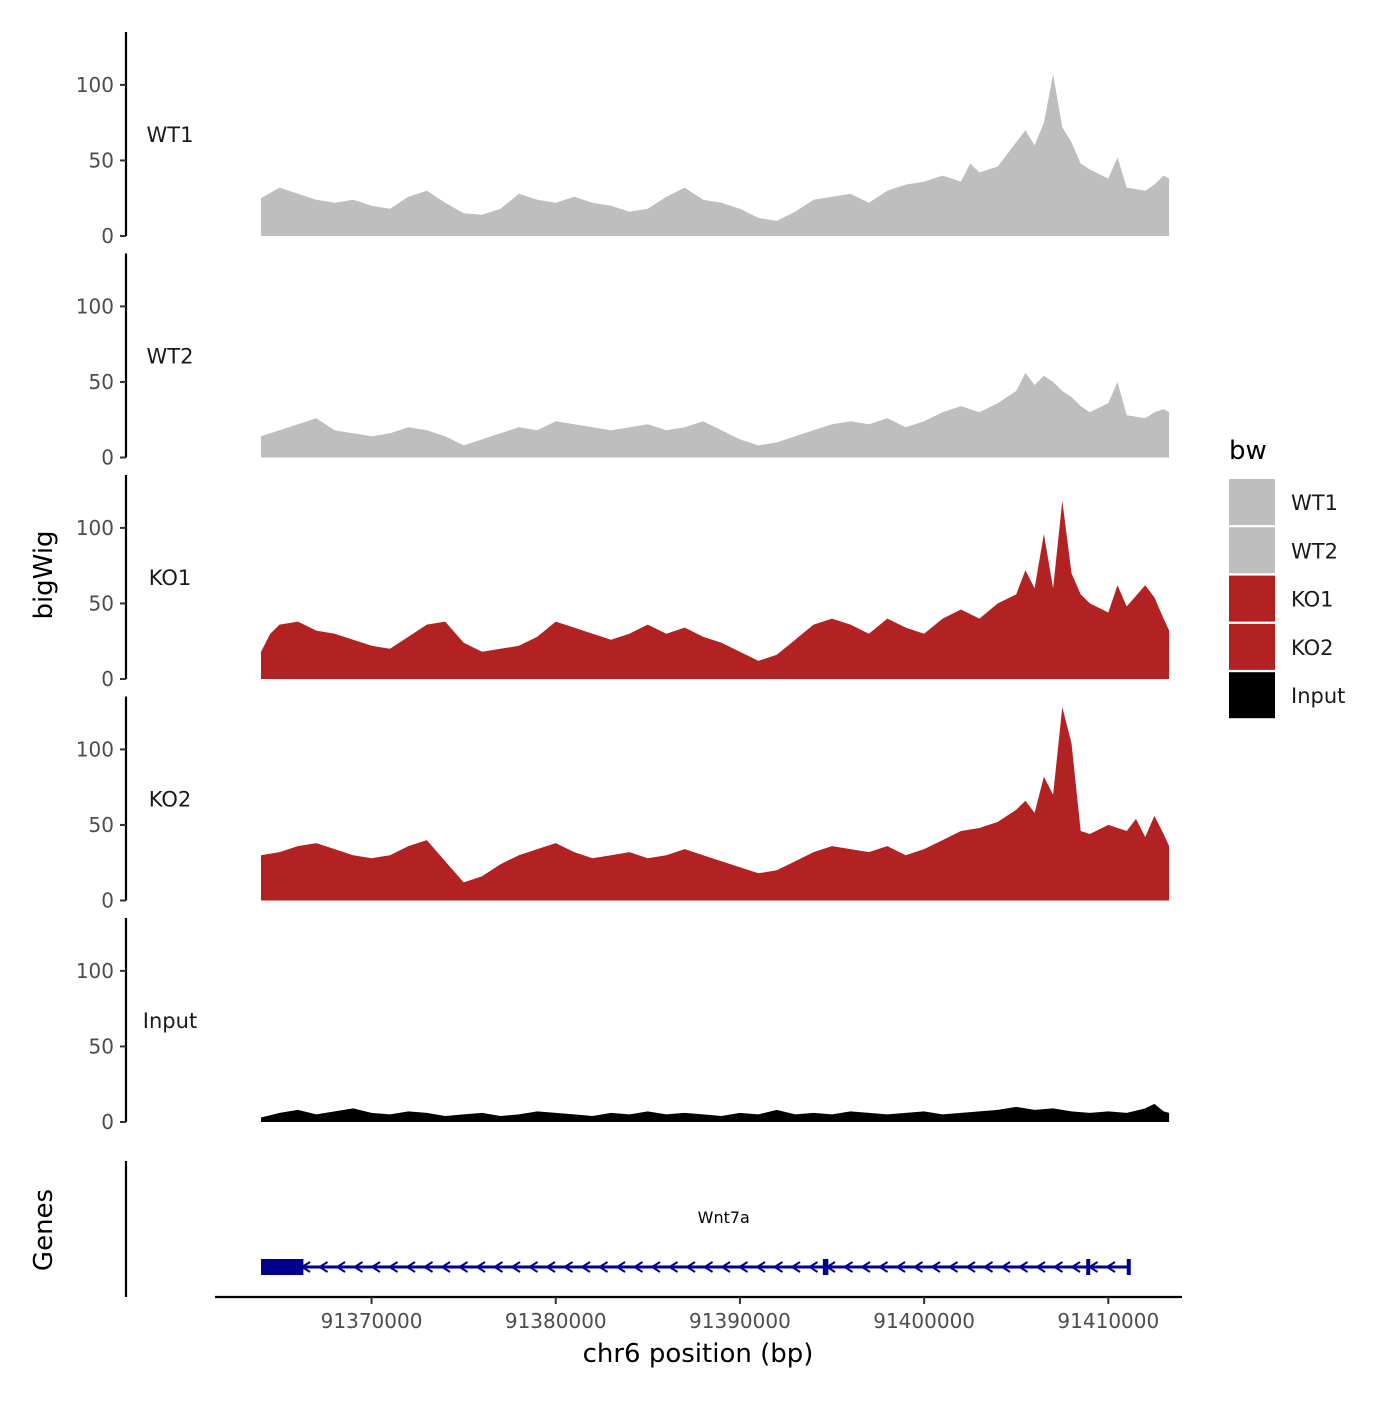  I want to click on x-tick-label: 91410000, so click(1108, 1321).